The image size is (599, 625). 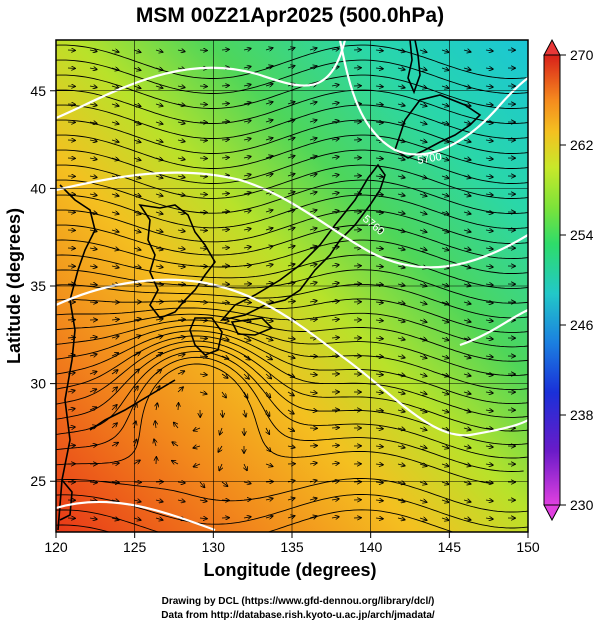 What do you see at coordinates (201, 80) in the screenshot?
I see `contour-north` at bounding box center [201, 80].